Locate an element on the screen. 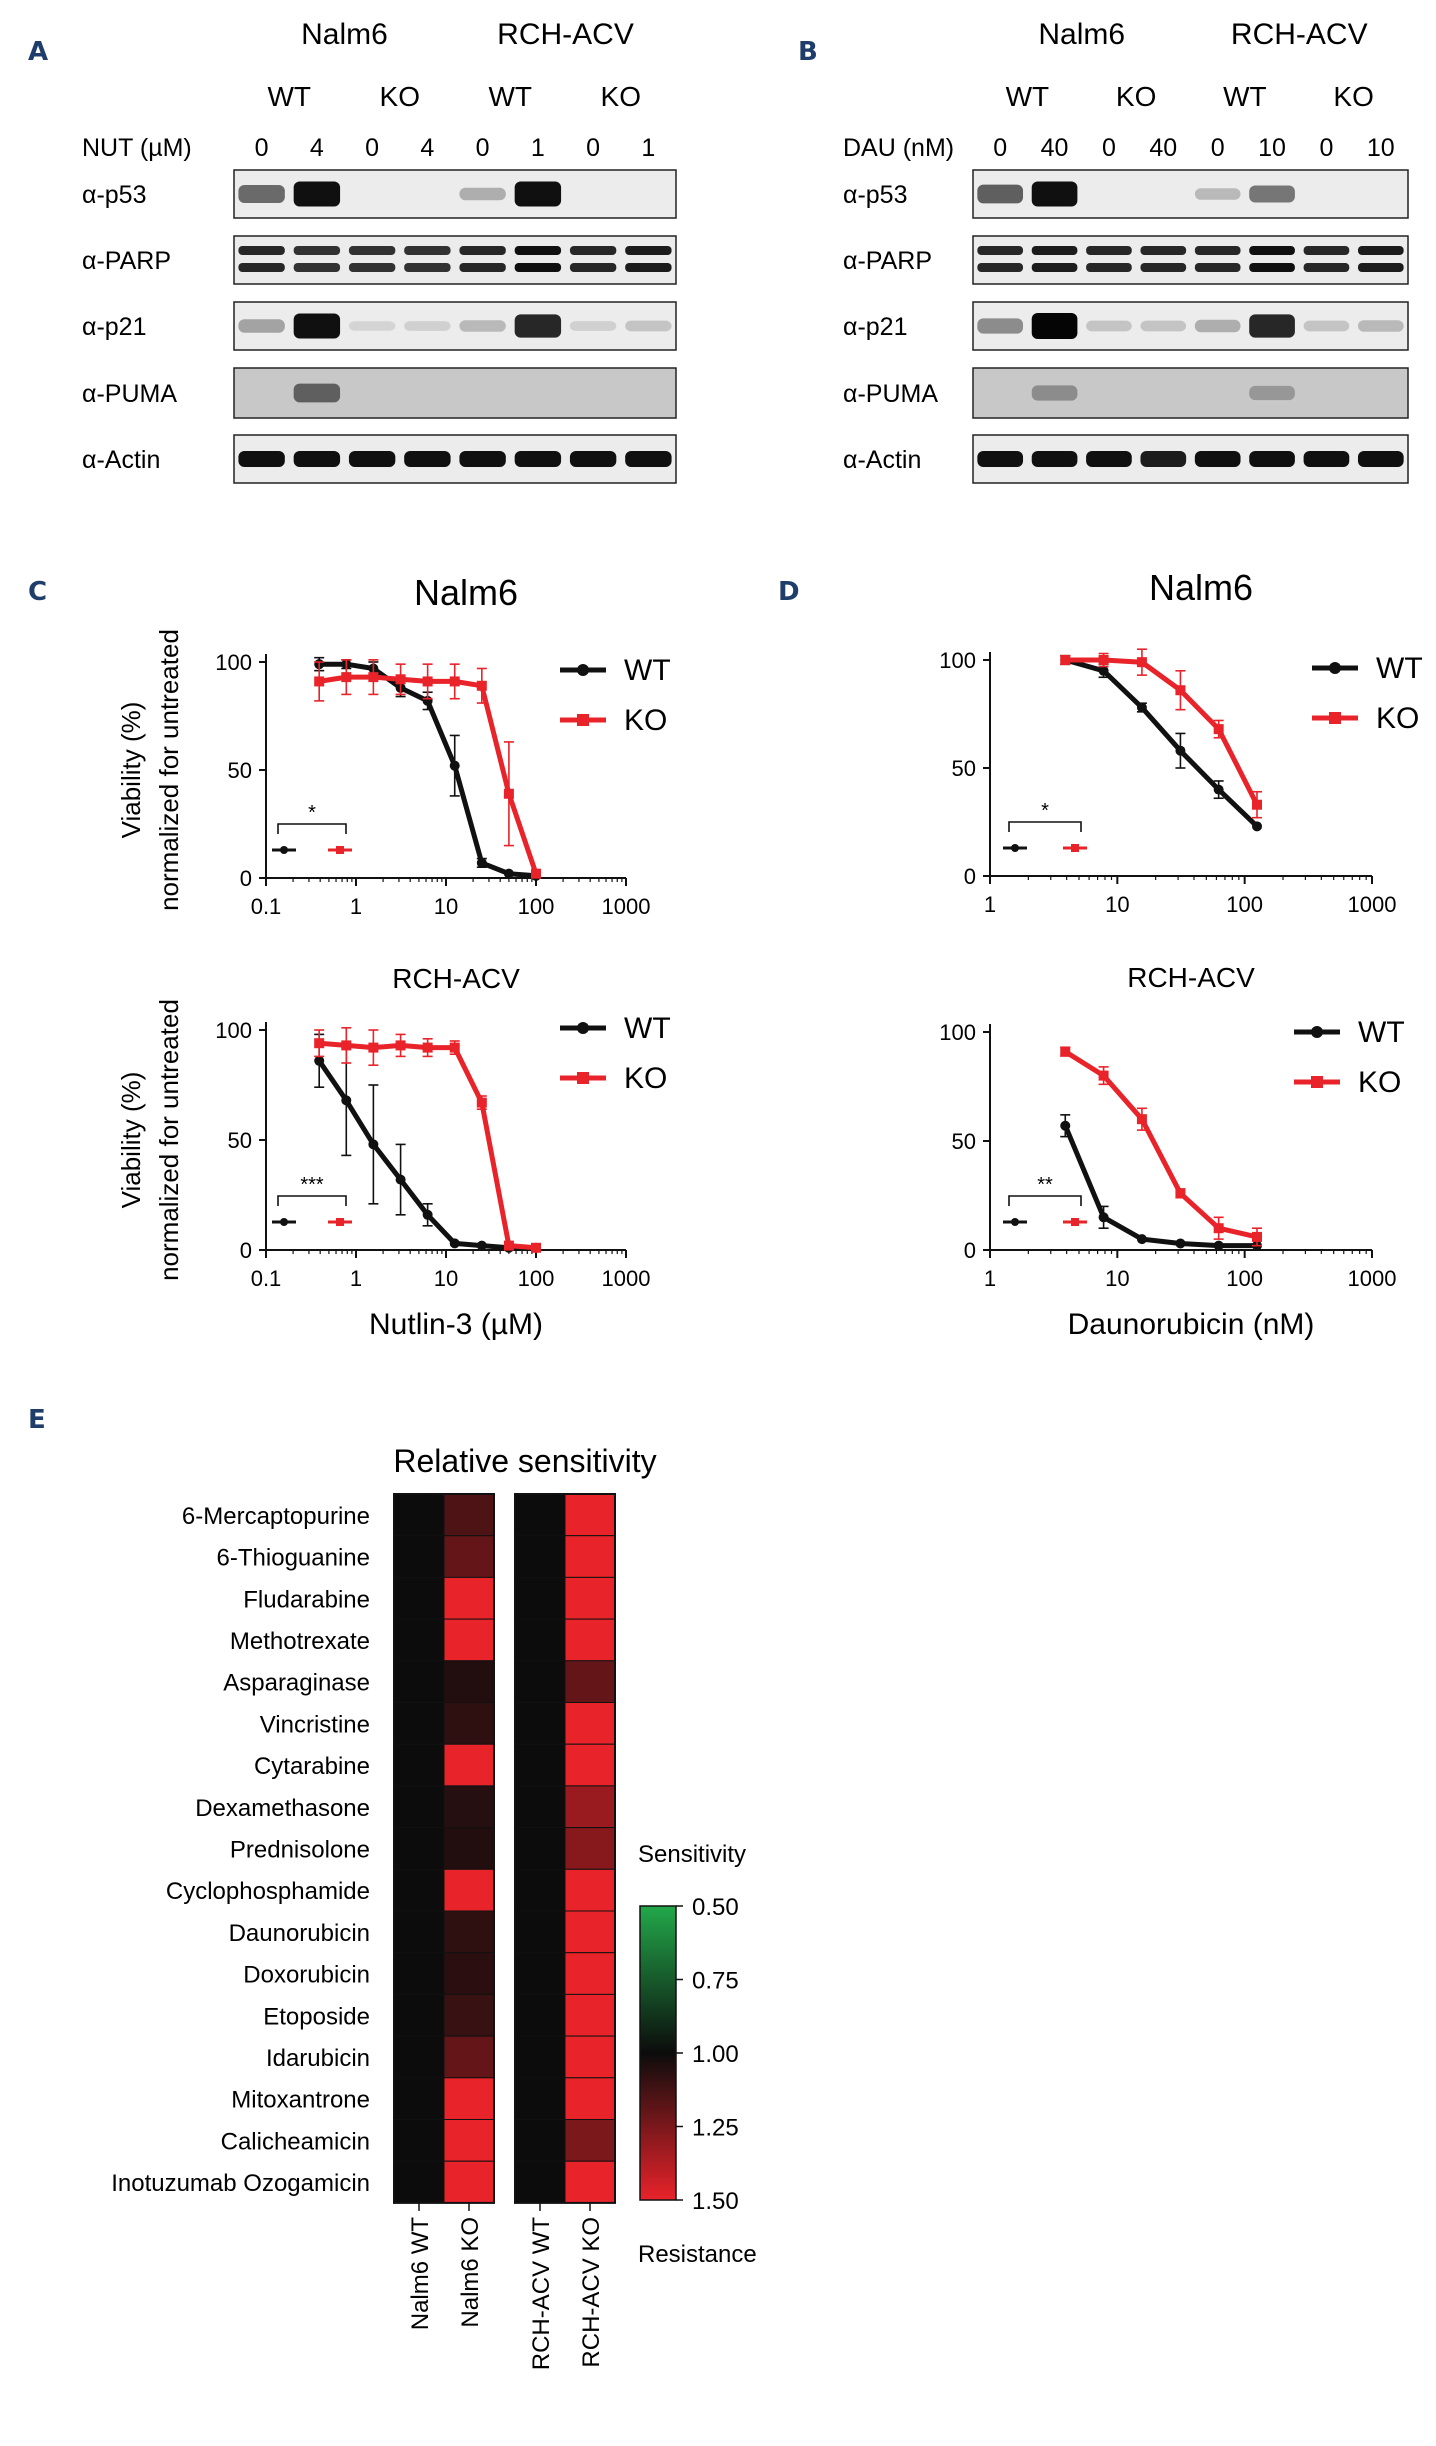  legend-label: KO is located at coordinates (645, 1078).